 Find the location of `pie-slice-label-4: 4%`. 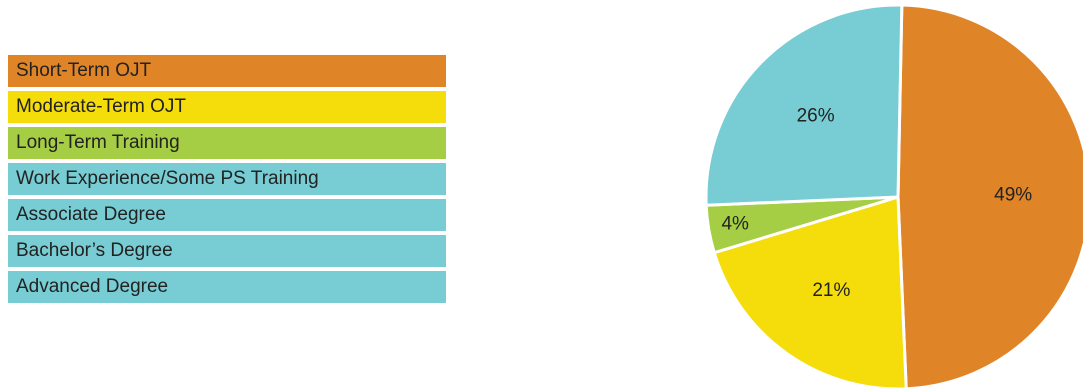

pie-slice-label-4: 4% is located at coordinates (735, 224).